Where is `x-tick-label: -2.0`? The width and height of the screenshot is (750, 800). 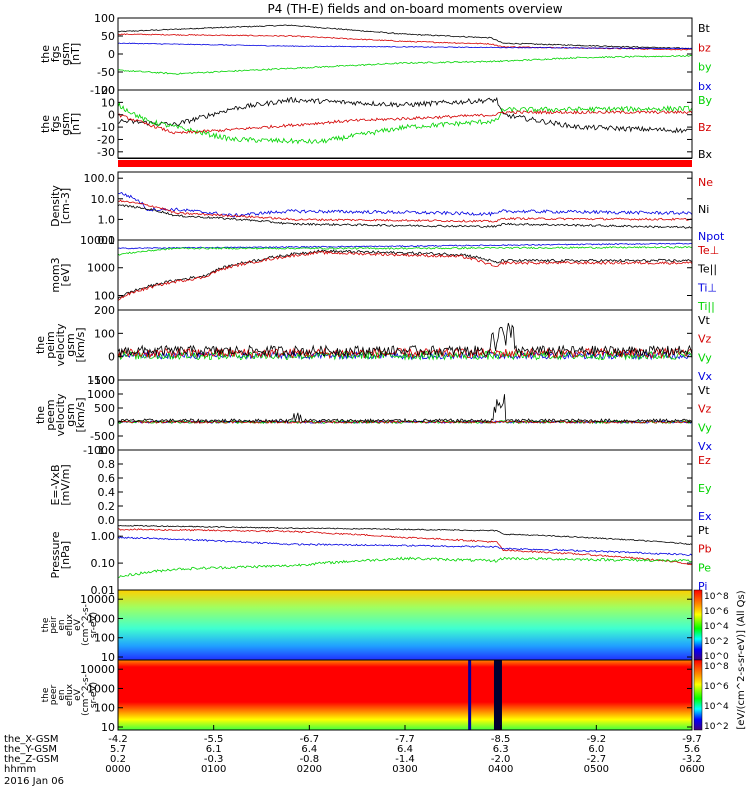 x-tick-label: -2.0 is located at coordinates (501, 759).